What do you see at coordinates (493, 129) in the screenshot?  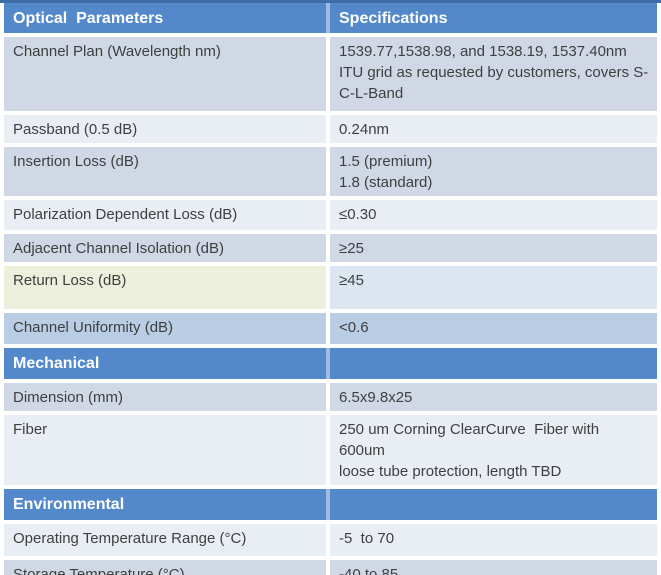 I see `value-cell: 0.24nm` at bounding box center [493, 129].